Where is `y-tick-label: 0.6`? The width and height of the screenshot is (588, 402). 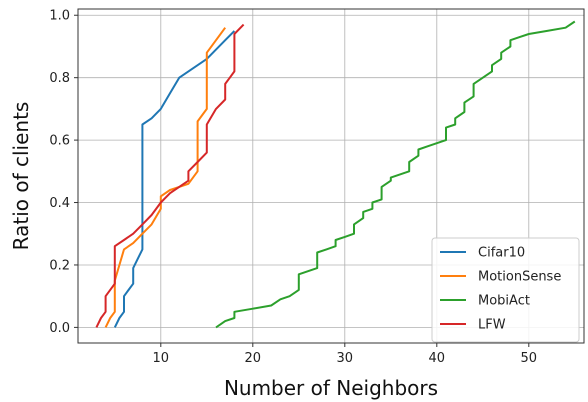
y-tick-label: 0.6 is located at coordinates (59, 141).